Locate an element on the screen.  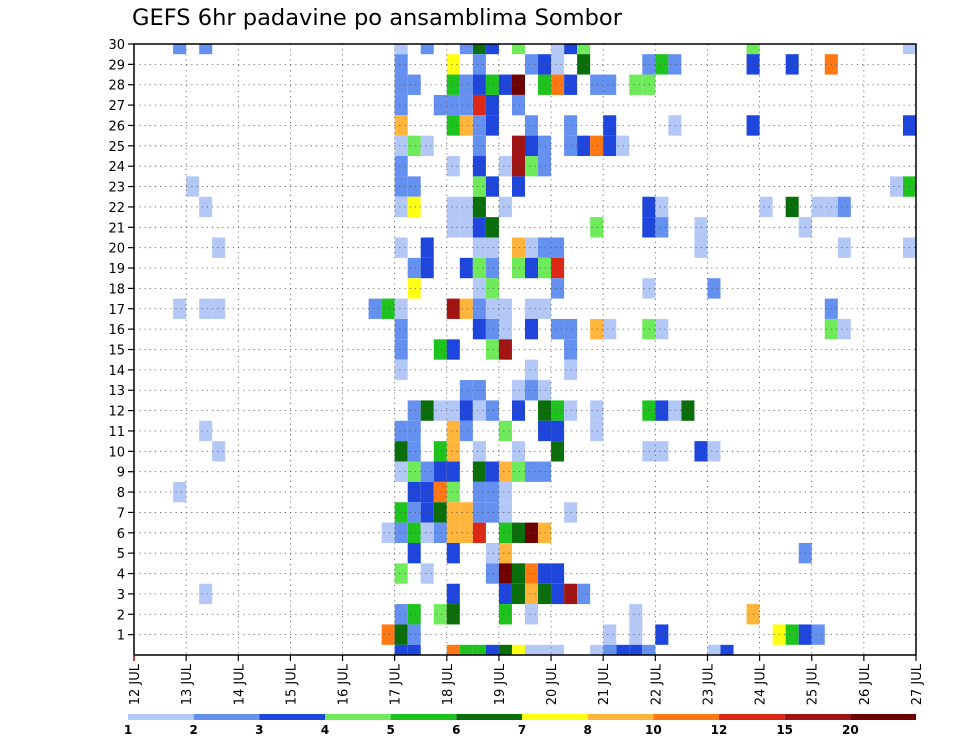
y-tick-label: 1 is located at coordinates (121, 636).